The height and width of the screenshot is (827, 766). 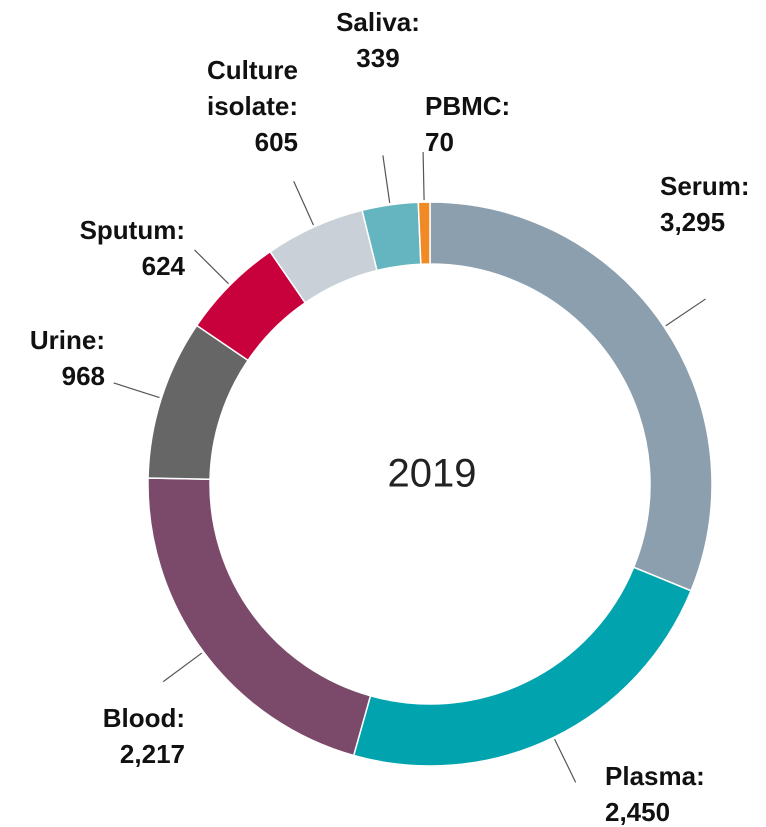 What do you see at coordinates (705, 204) in the screenshot?
I see `slice-label: Serum: 3,295` at bounding box center [705, 204].